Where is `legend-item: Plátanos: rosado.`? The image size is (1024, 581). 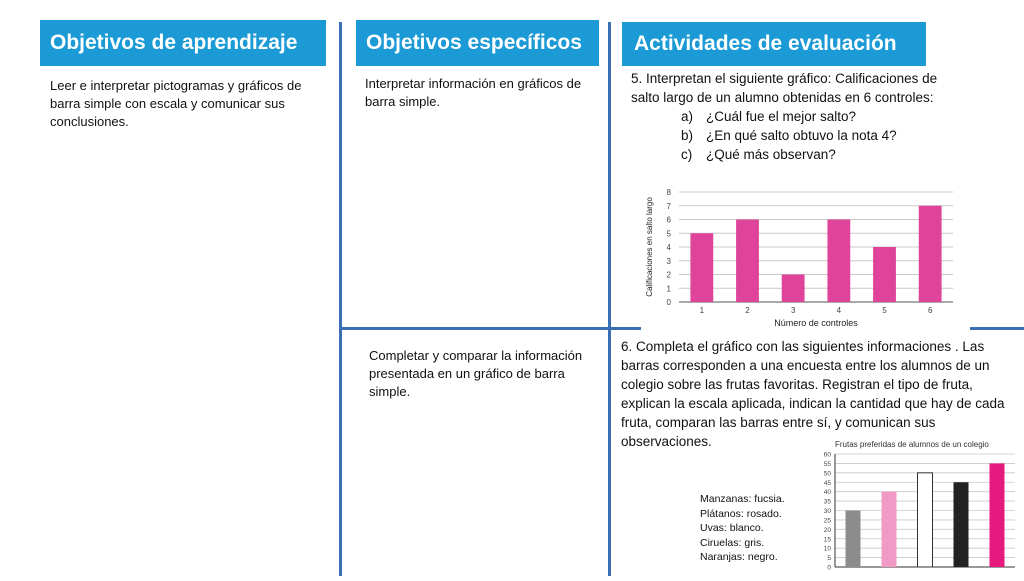
legend-item: Plátanos: rosado. is located at coordinates (741, 513).